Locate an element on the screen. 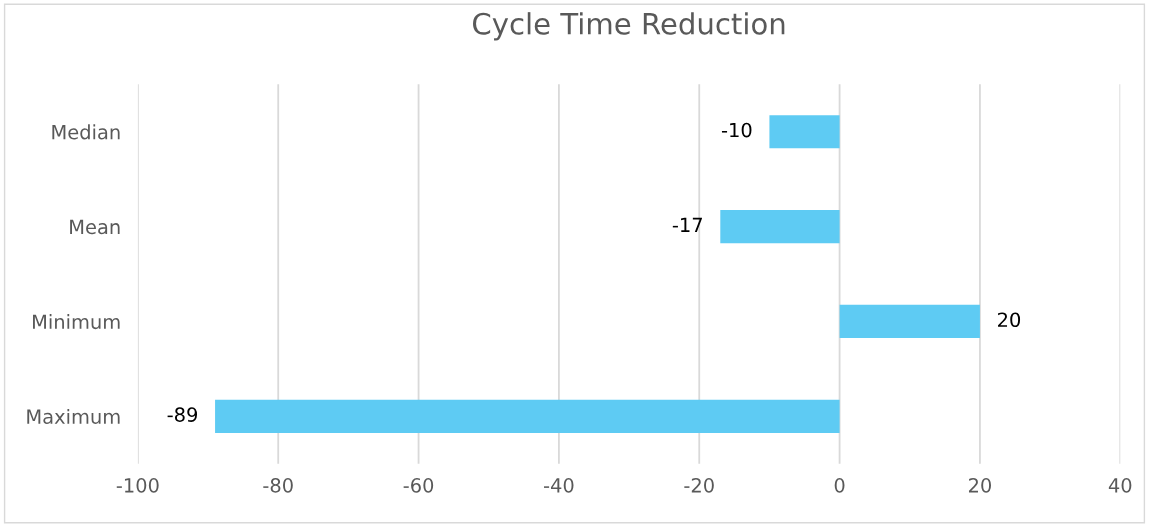  x-tick-label: -60 is located at coordinates (418, 485).